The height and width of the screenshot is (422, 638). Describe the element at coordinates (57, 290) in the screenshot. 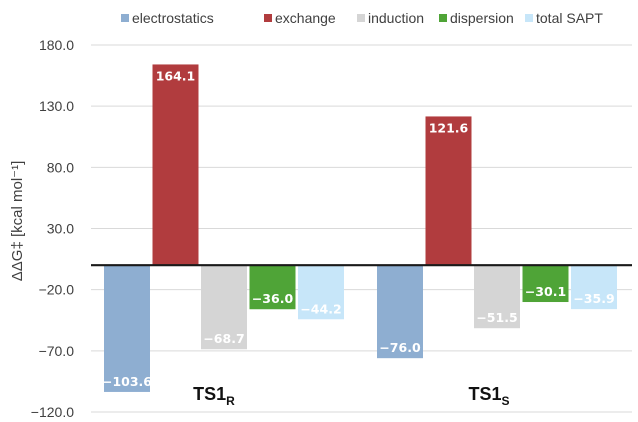

I see `y-tick-label: −20.0` at that location.